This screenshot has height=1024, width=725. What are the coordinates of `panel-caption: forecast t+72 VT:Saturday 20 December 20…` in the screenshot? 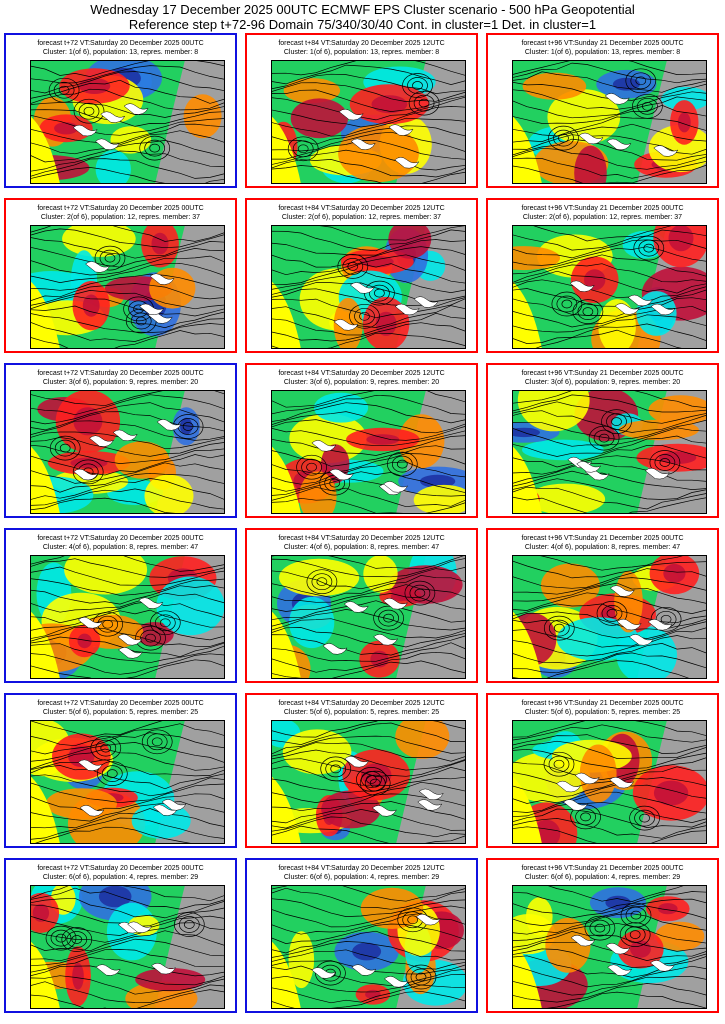 It's located at (120, 48).